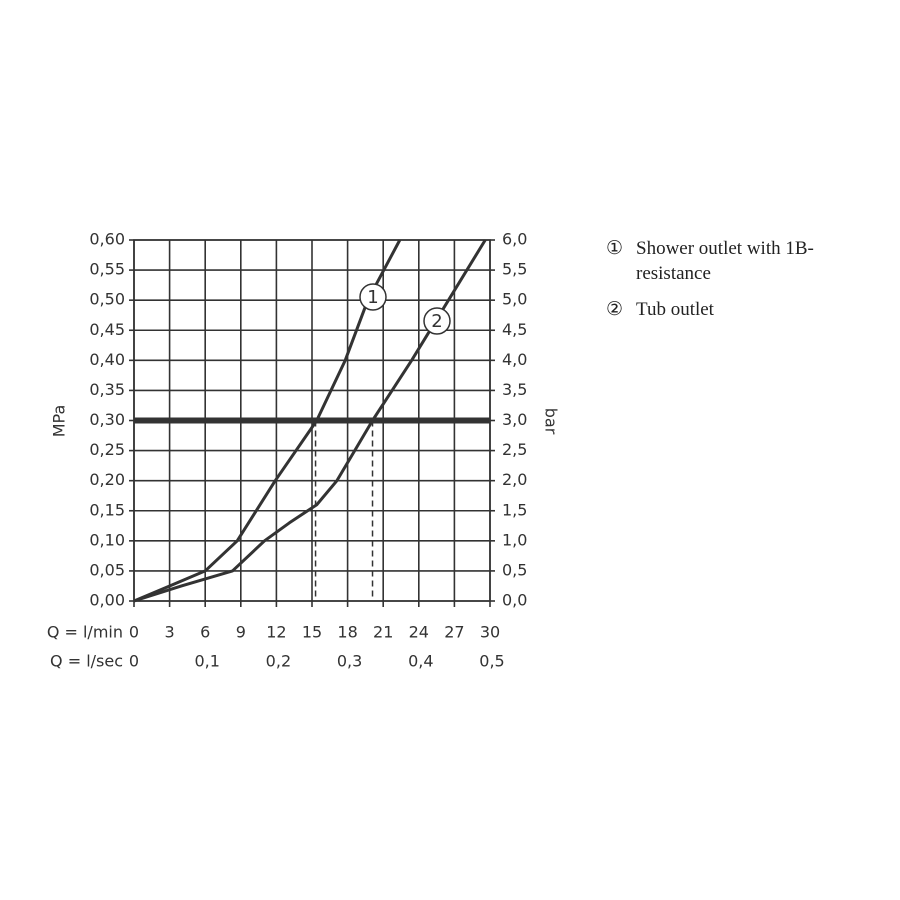 This screenshot has height=900, width=900. Describe the element at coordinates (514, 600) in the screenshot. I see `y2-tick-label: 0,0` at that location.